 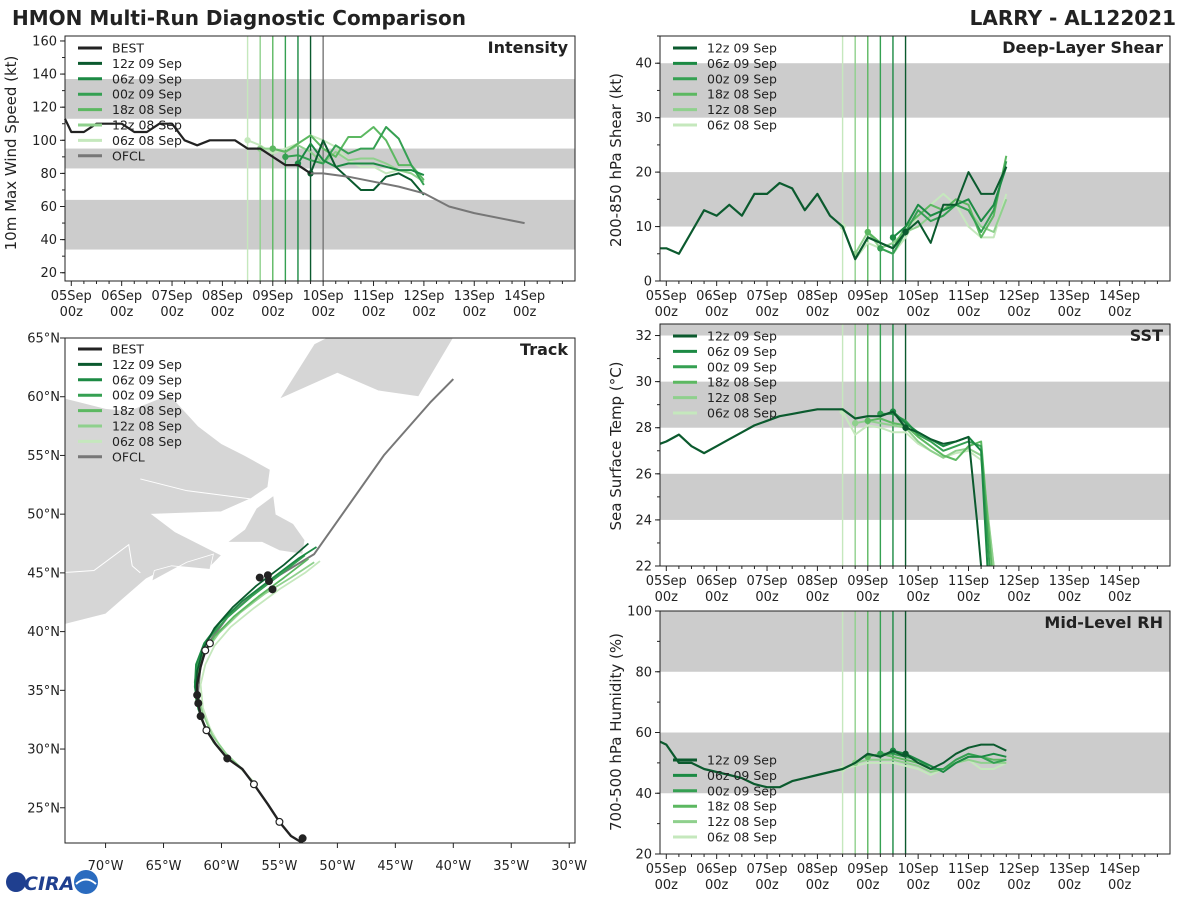 I want to click on intensity-ytick-label: 80, so click(x=48, y=174).